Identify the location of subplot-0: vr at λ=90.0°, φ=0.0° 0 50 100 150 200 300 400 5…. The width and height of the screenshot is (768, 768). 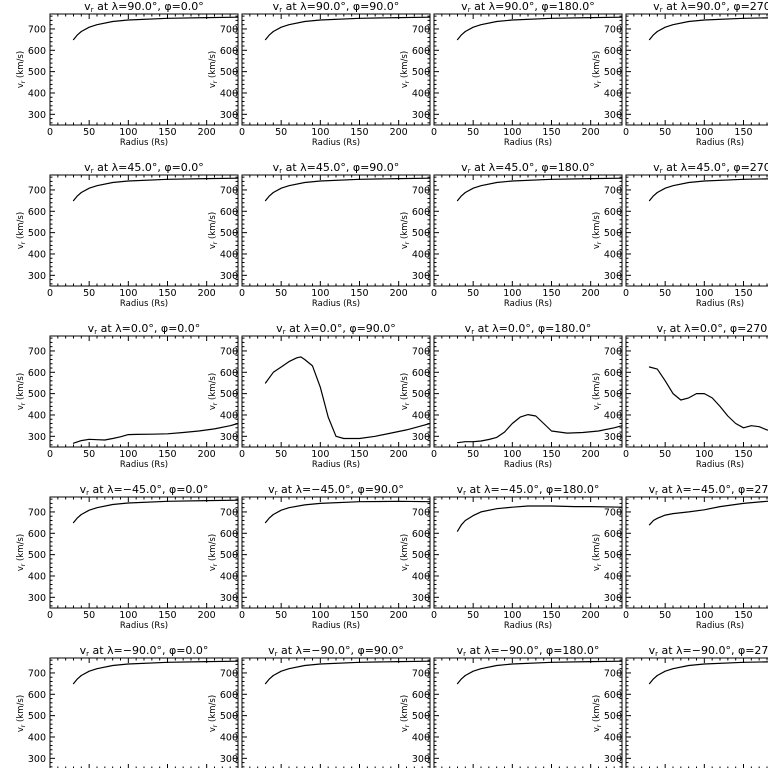
(127, 74).